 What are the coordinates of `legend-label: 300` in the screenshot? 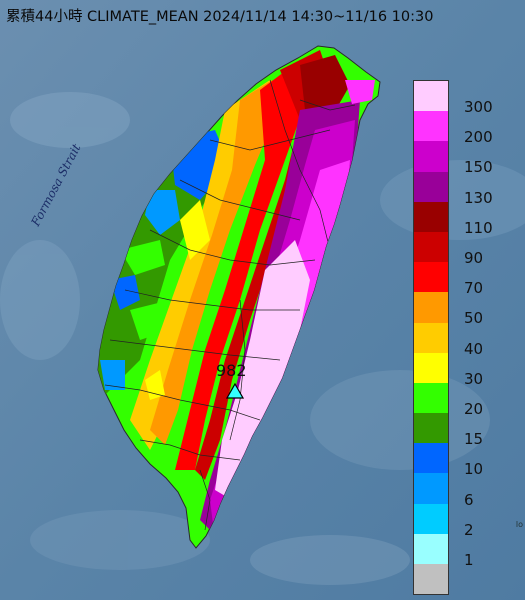 It's located at (478, 107).